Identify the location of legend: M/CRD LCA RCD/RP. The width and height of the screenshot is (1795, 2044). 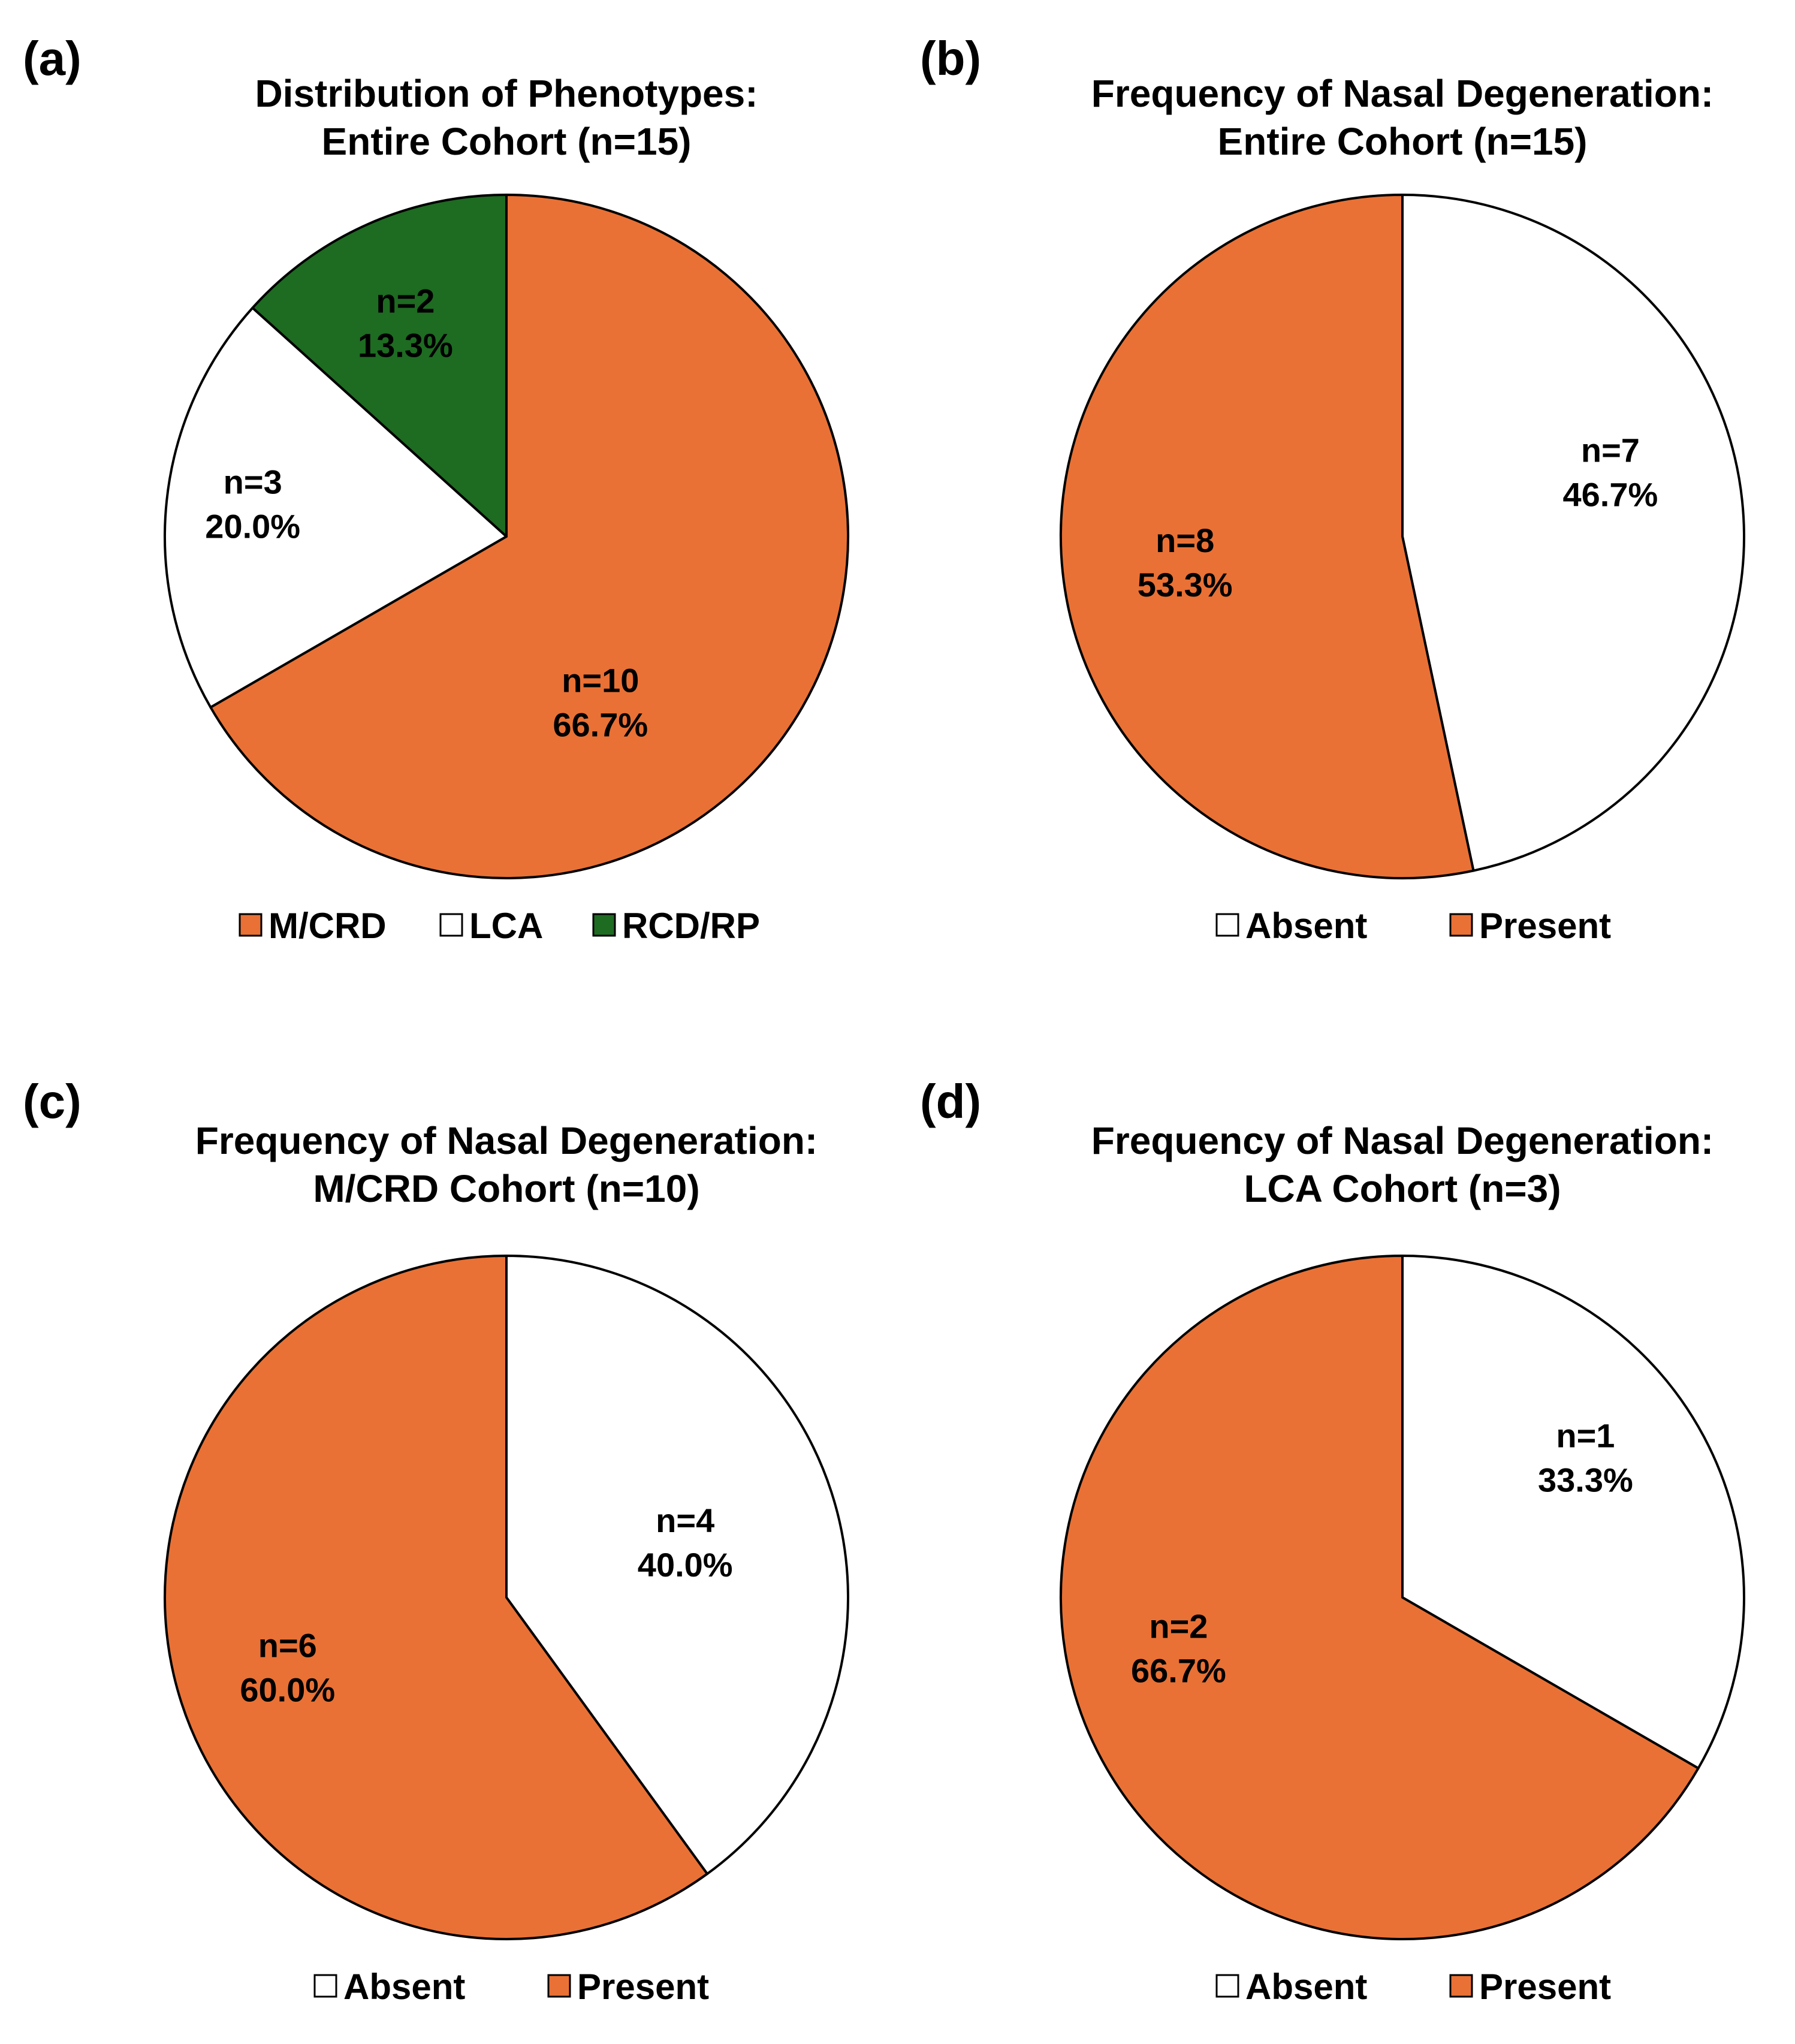
(499, 926).